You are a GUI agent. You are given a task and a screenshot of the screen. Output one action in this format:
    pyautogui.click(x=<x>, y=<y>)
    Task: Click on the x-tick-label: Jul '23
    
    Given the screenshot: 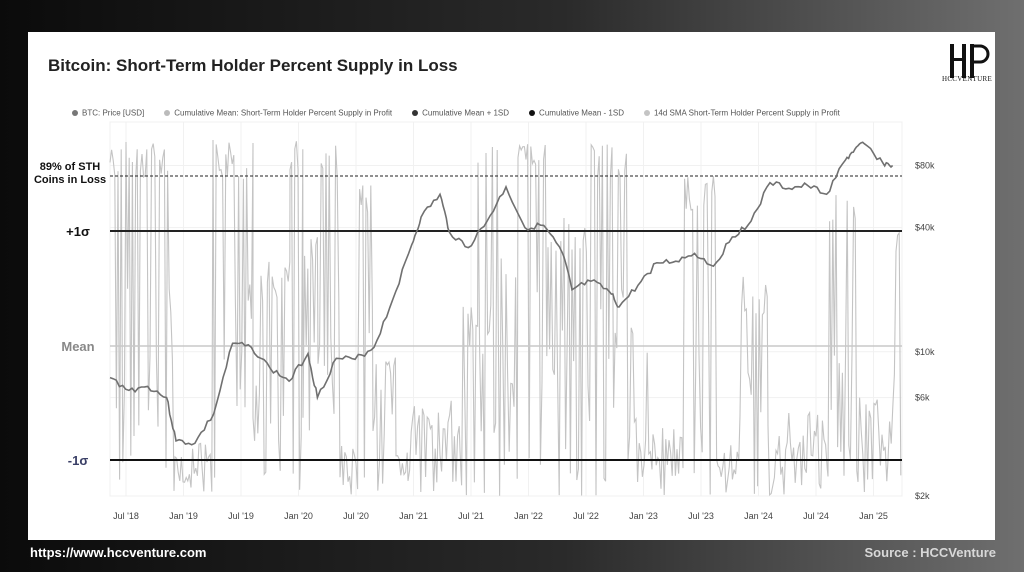 What is the action you would take?
    pyautogui.click(x=701, y=516)
    